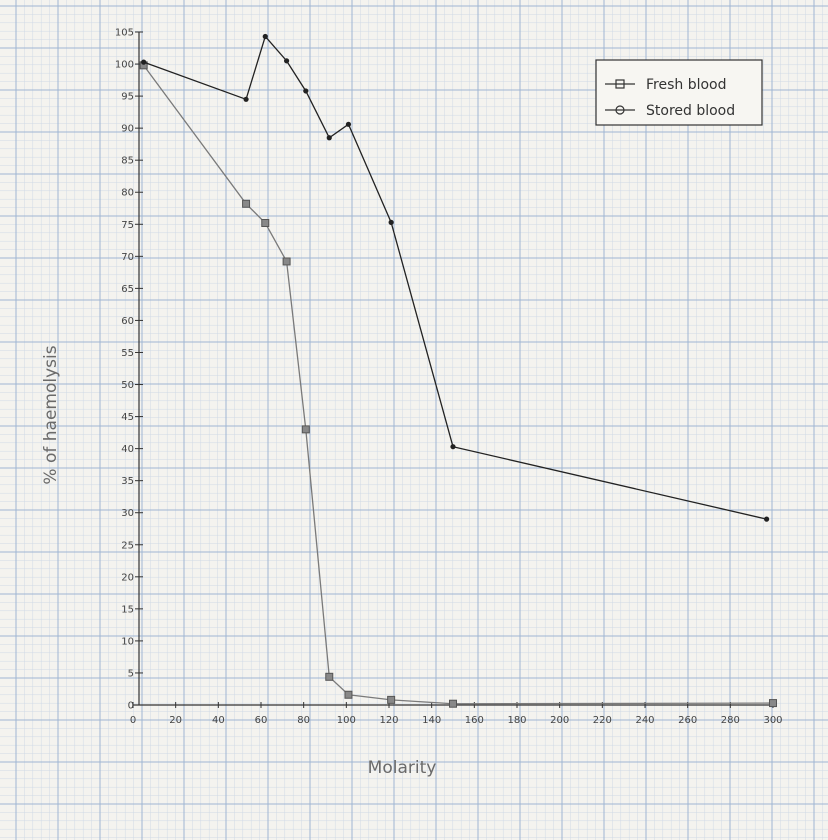 This screenshot has width=828, height=840. I want to click on x-tick-label: 20, so click(175, 720).